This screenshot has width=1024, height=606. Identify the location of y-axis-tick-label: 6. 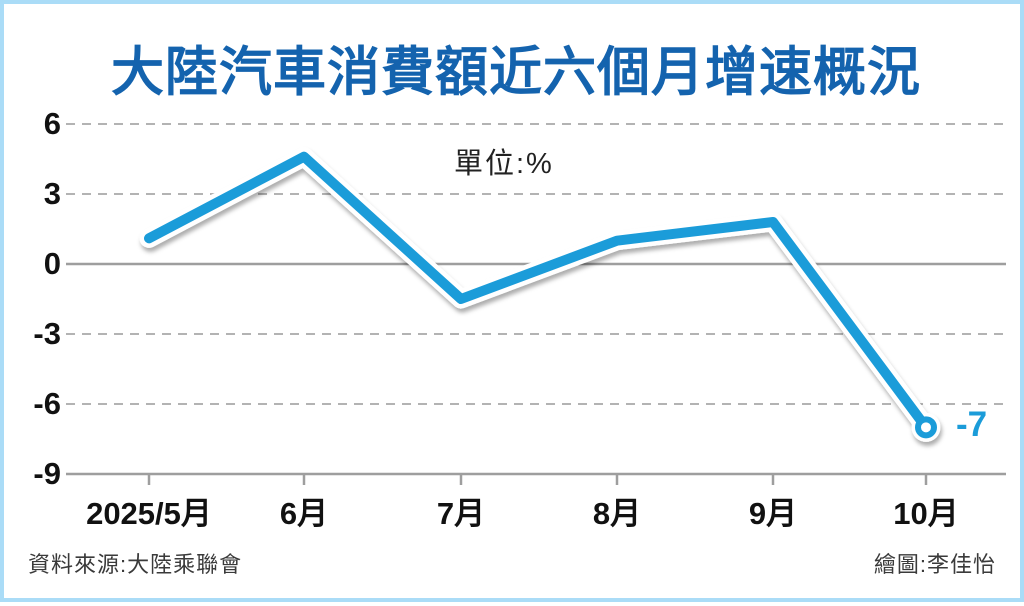
(52, 123).